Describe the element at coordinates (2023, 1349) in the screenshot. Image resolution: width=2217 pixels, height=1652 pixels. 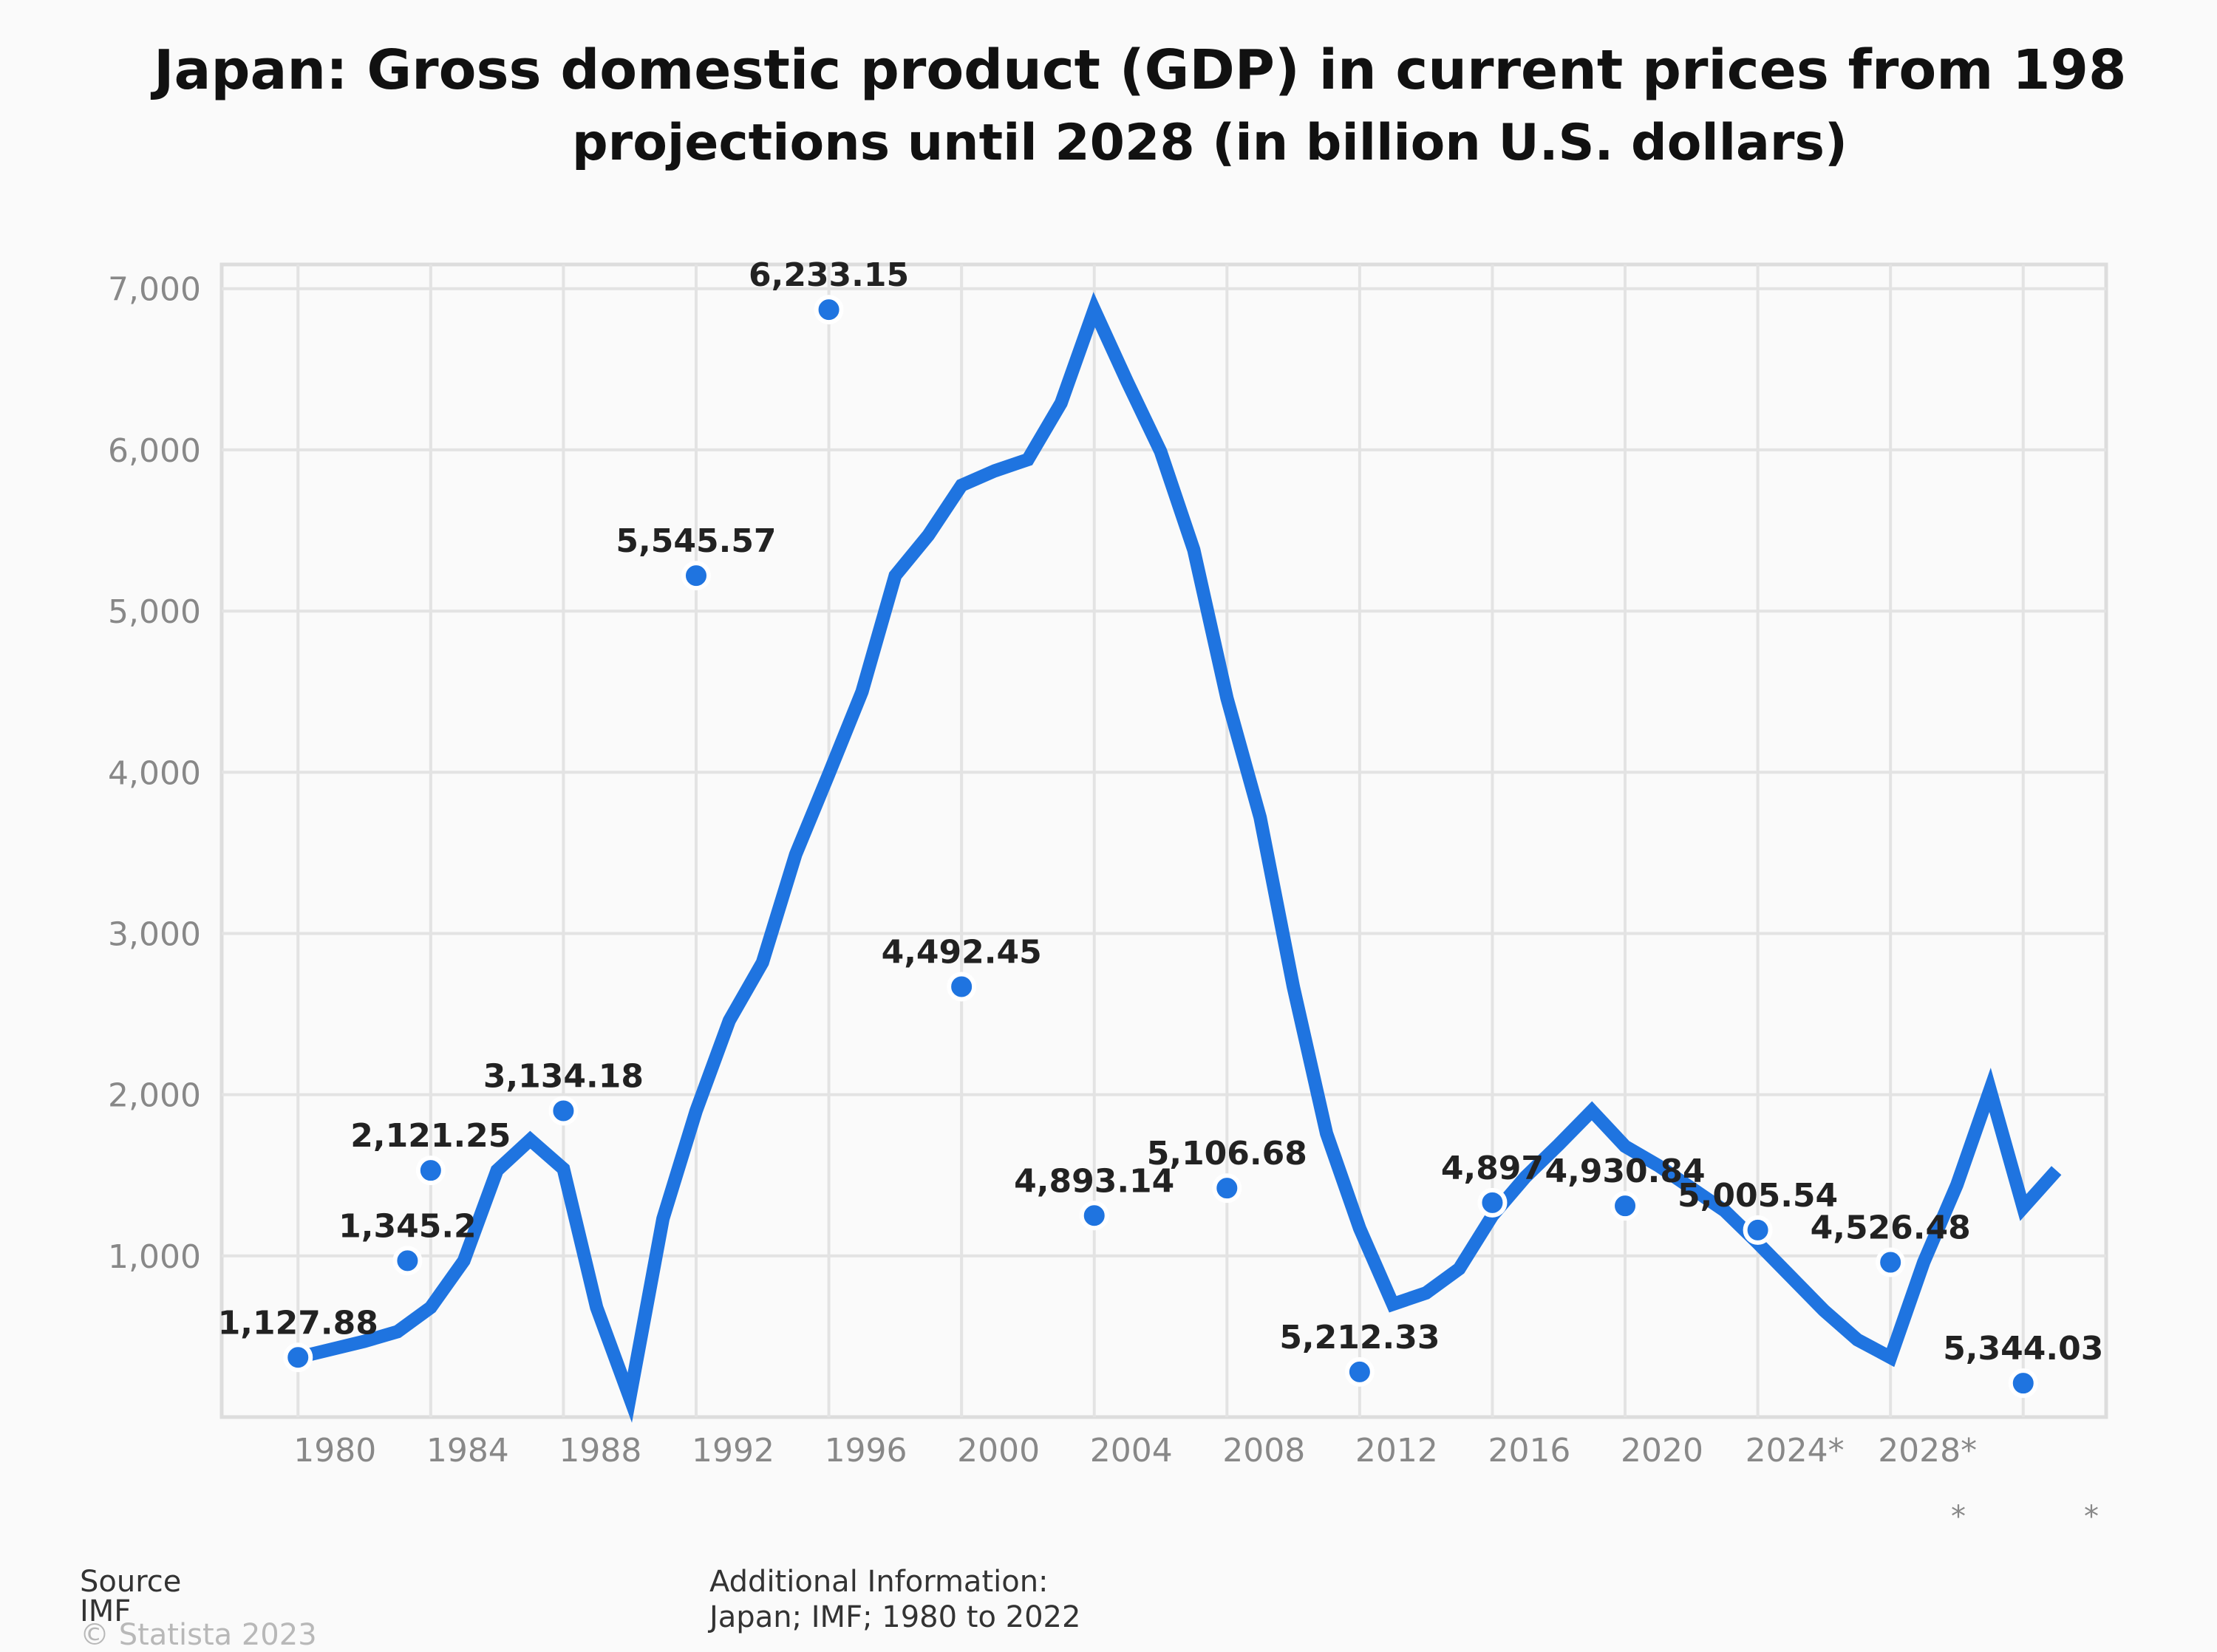
I see `data-label: 5,344.03` at that location.